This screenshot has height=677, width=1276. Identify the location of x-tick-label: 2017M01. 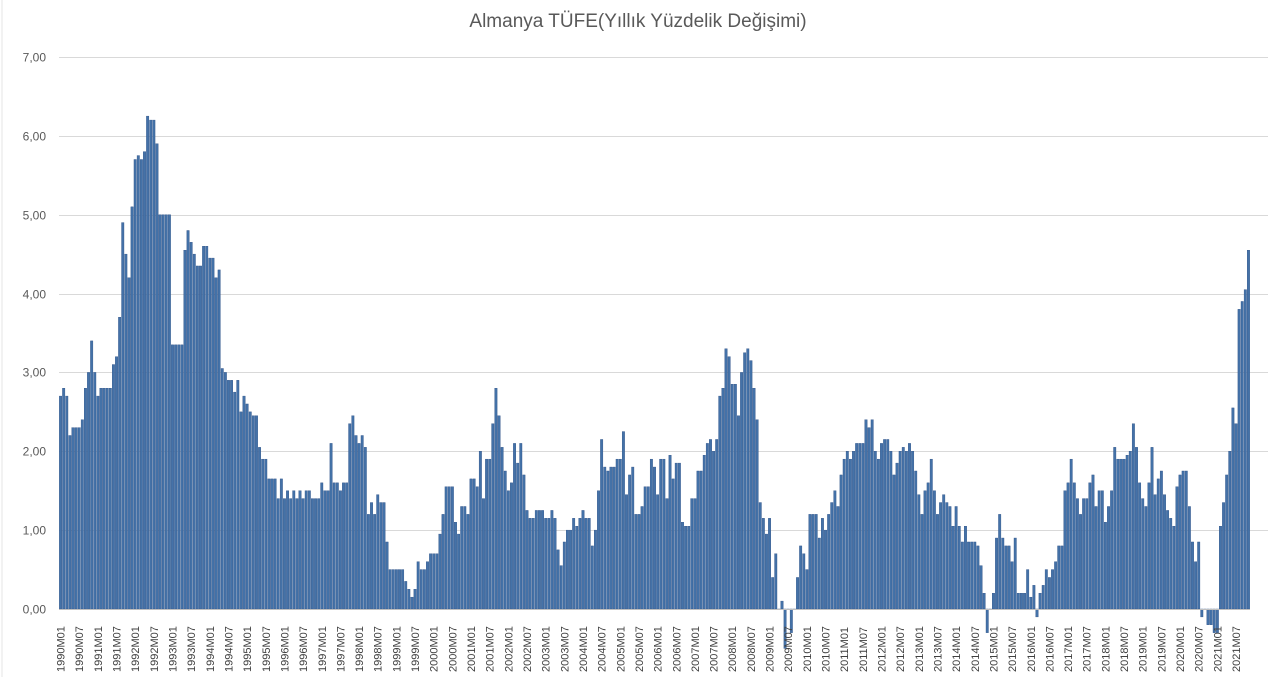
(1069, 649).